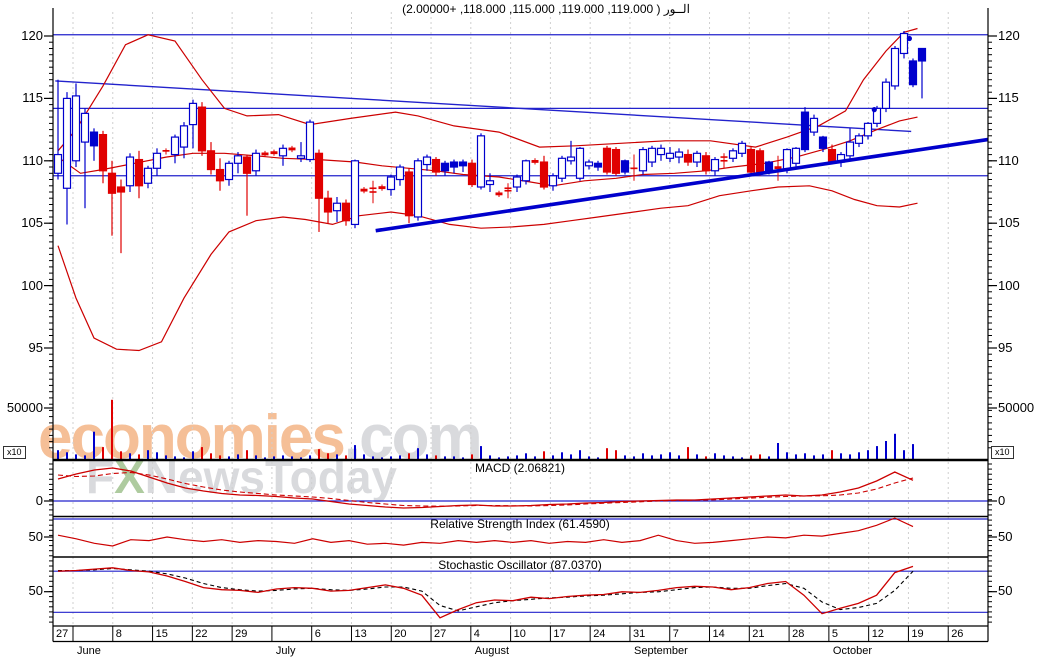  Describe the element at coordinates (317, 634) in the screenshot. I see `x-axis-day-label: 6` at that location.